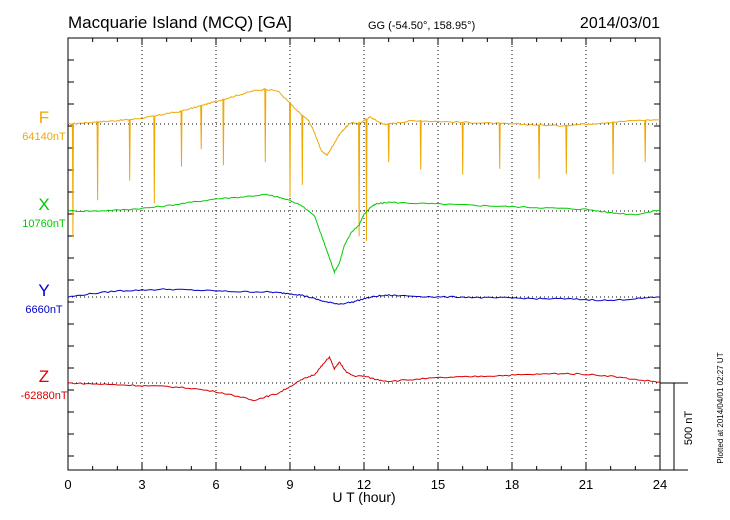 This screenshot has width=730, height=520. I want to click on x-tick-label-18: 18, so click(512, 484).